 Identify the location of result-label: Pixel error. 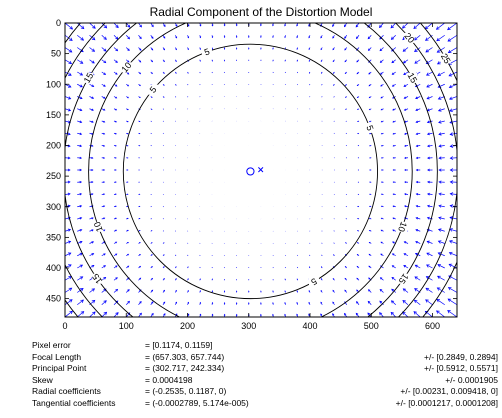
(51, 345).